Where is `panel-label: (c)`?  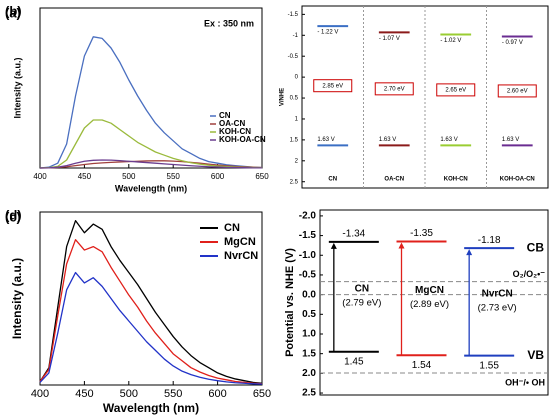
panel-label: (c) is located at coordinates (13, 216).